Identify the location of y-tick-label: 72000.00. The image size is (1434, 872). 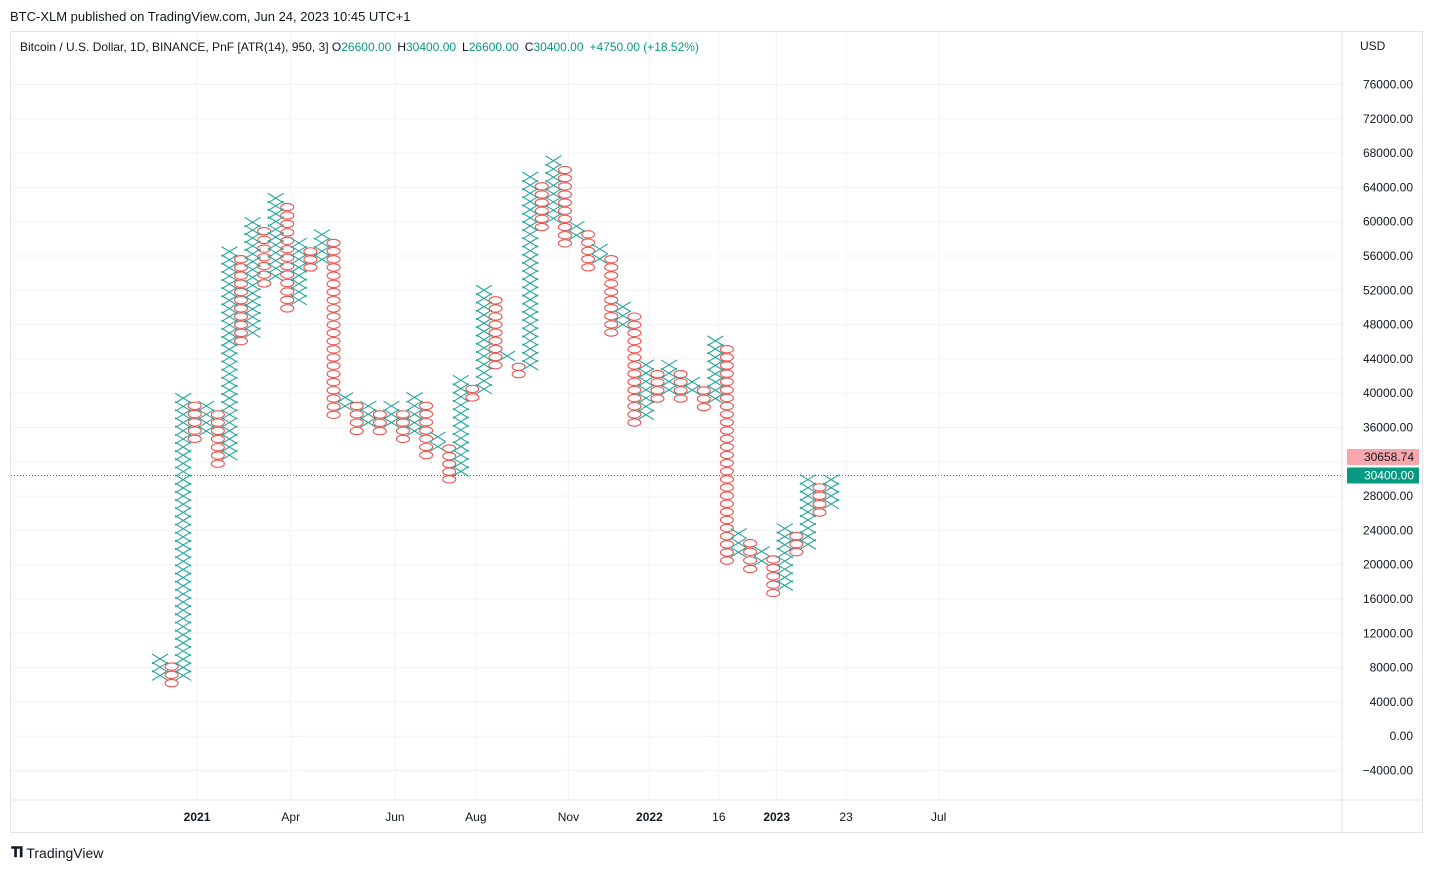
(1388, 119).